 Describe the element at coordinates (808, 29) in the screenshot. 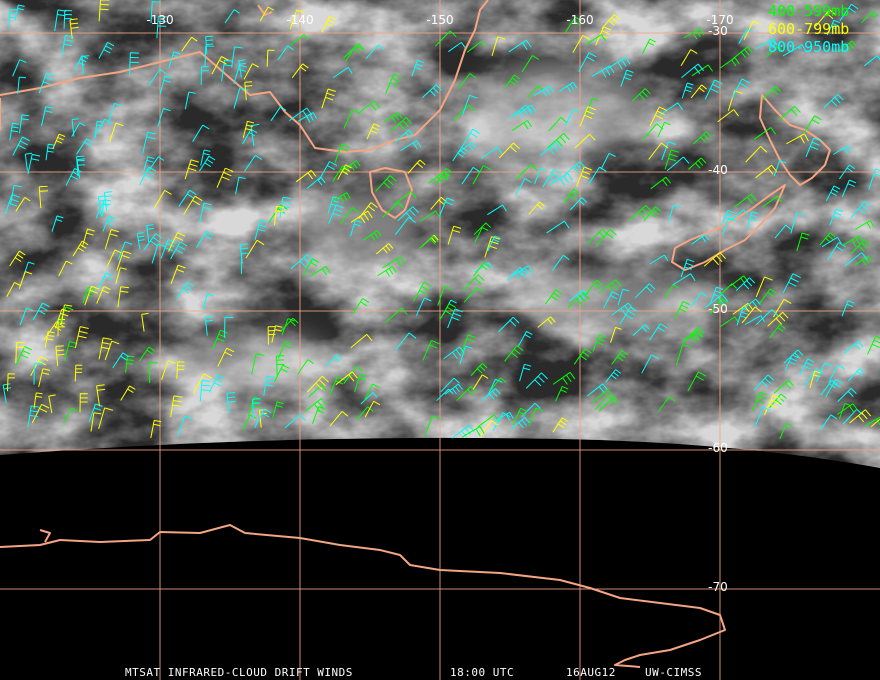

I see `legend-entry: 600-799mb` at that location.